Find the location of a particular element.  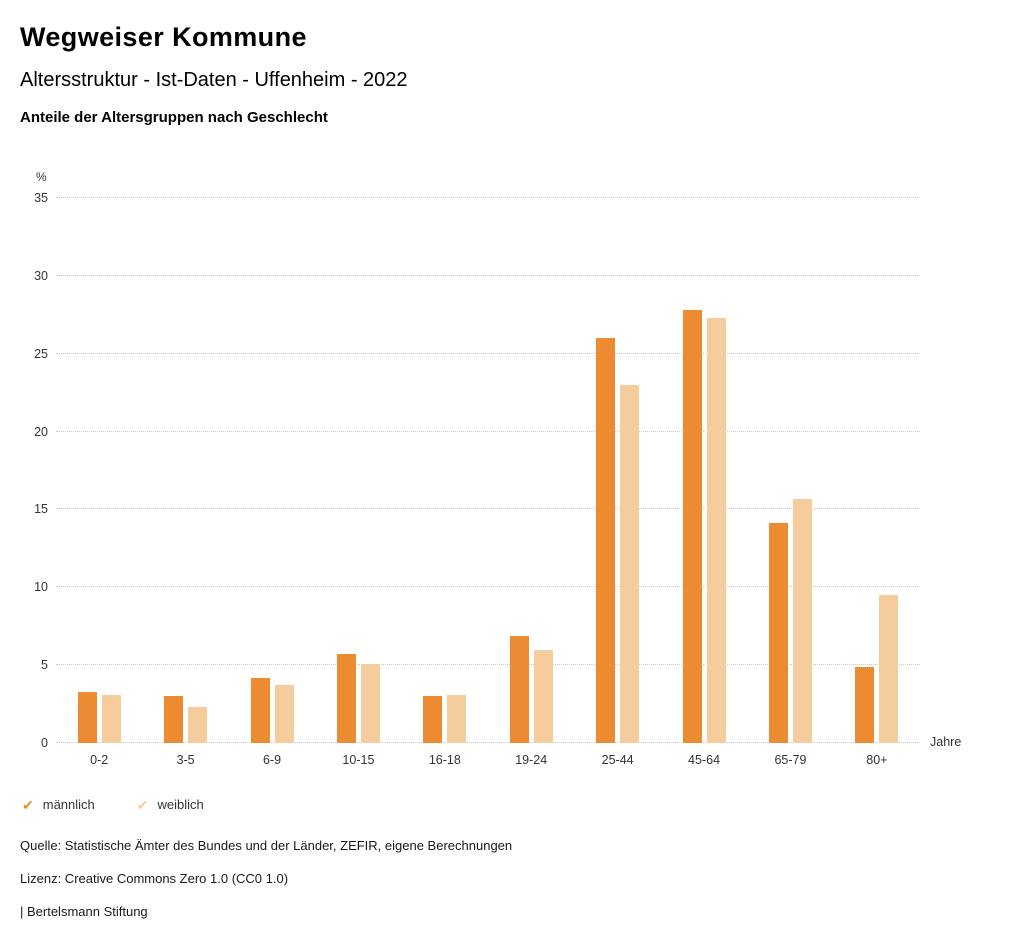

legend-item-maennlich: ✔ männlich is located at coordinates (58, 804).